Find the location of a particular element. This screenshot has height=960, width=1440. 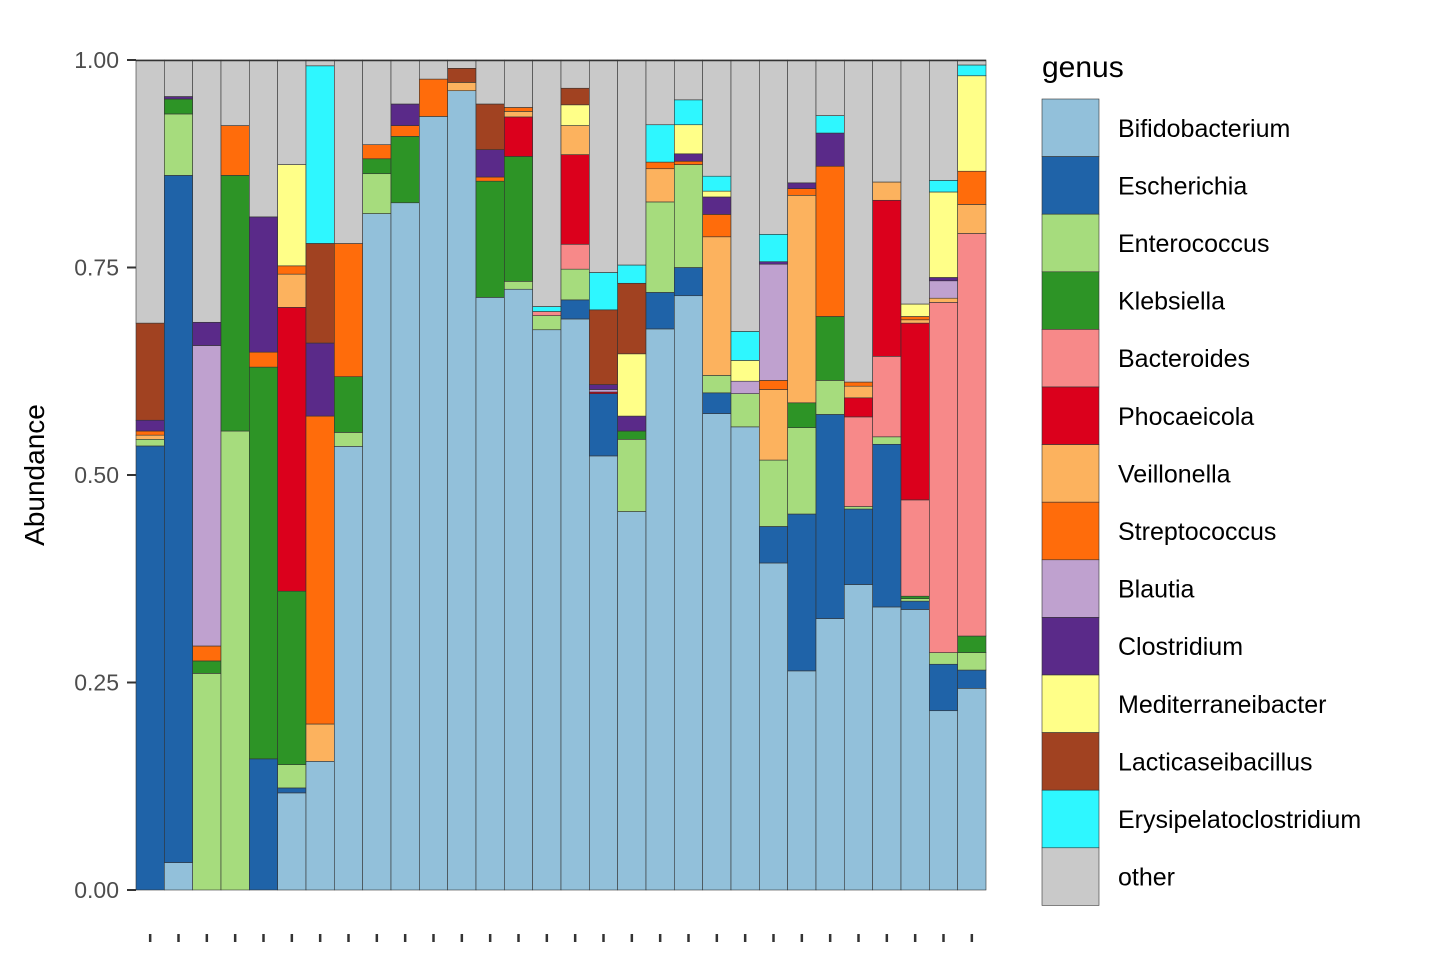

legend-label: other is located at coordinates (1146, 878).